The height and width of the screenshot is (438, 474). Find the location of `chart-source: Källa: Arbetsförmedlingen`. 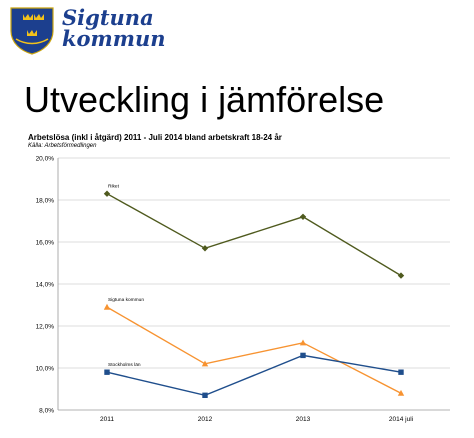

chart-source: Källa: Arbetsförmedlingen is located at coordinates (62, 146).